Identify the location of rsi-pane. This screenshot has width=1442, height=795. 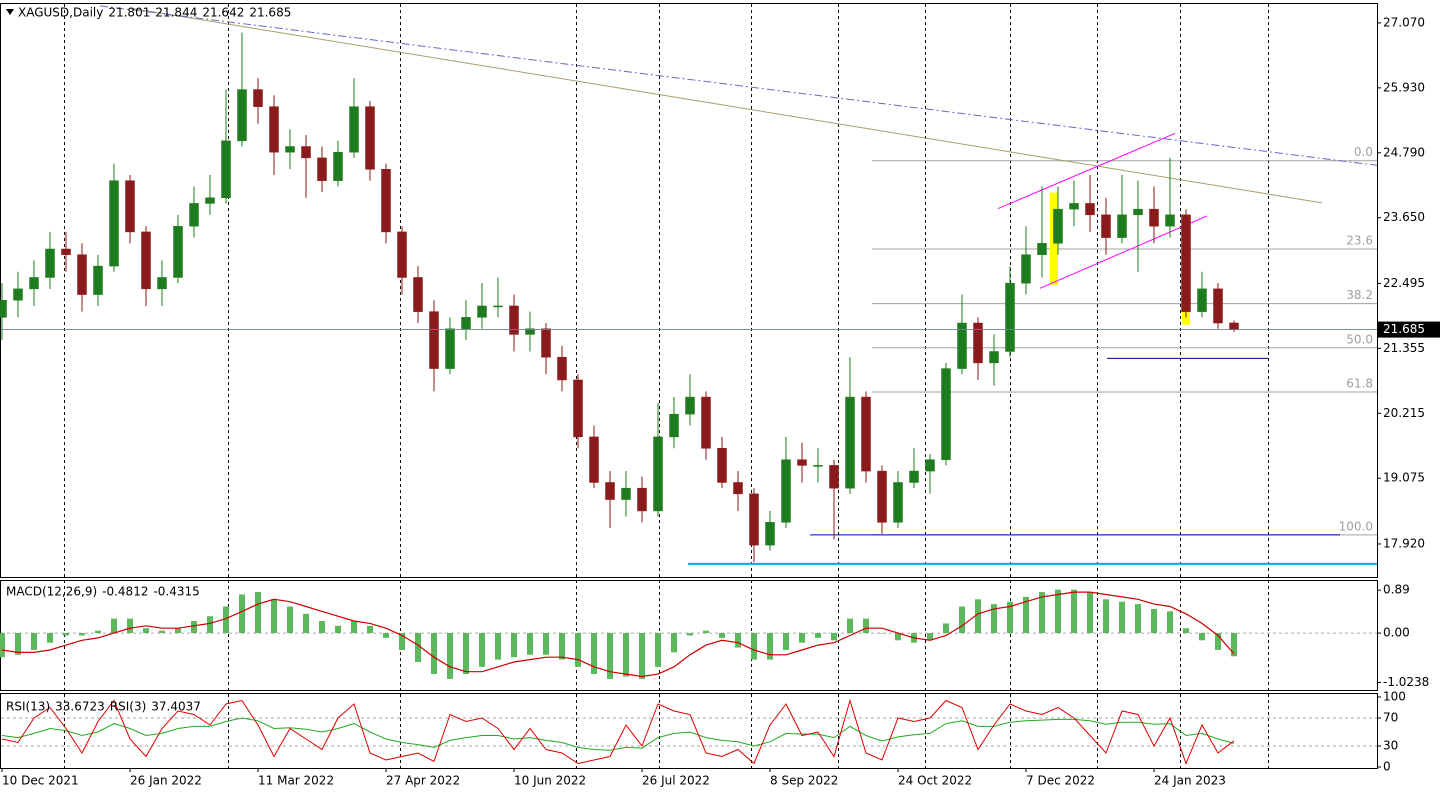
(689, 731).